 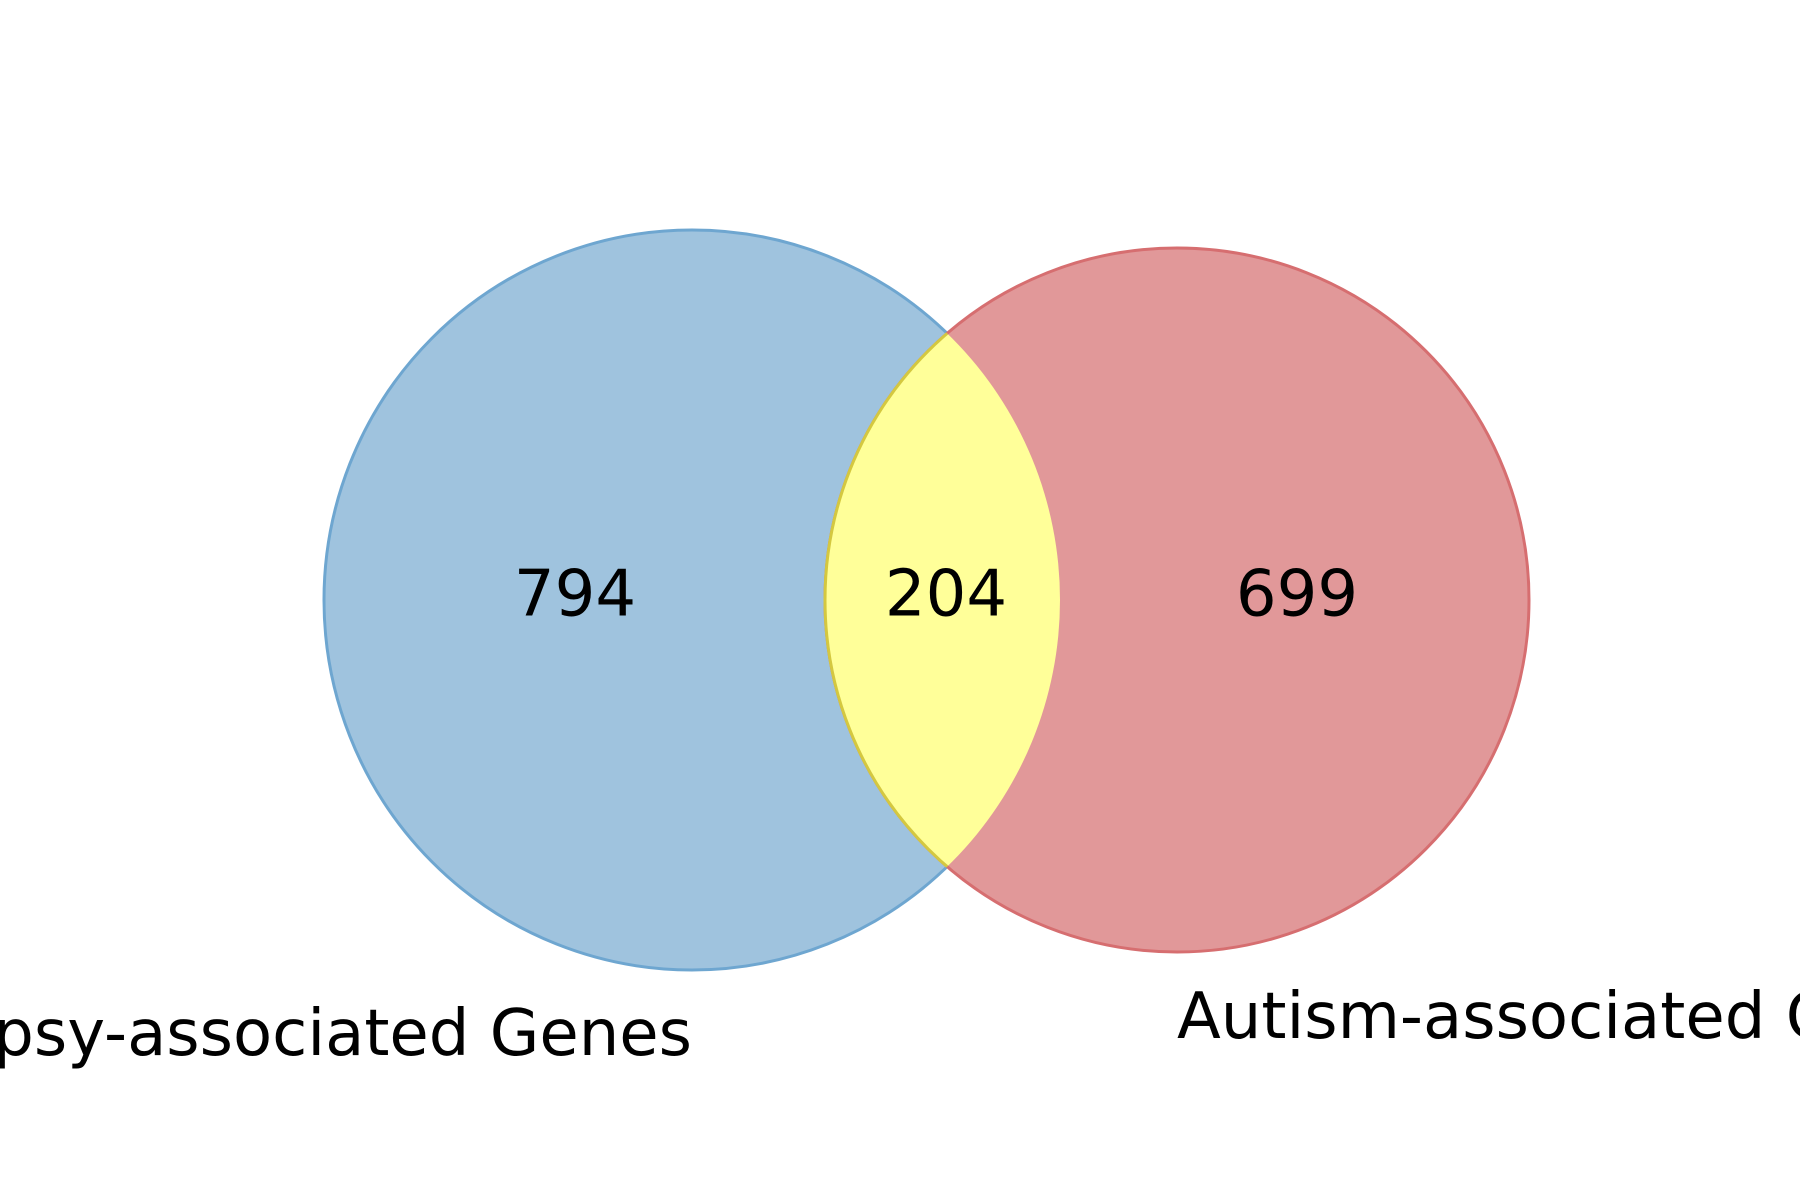 I want to click on intersection-count: 204, so click(x=946, y=595).